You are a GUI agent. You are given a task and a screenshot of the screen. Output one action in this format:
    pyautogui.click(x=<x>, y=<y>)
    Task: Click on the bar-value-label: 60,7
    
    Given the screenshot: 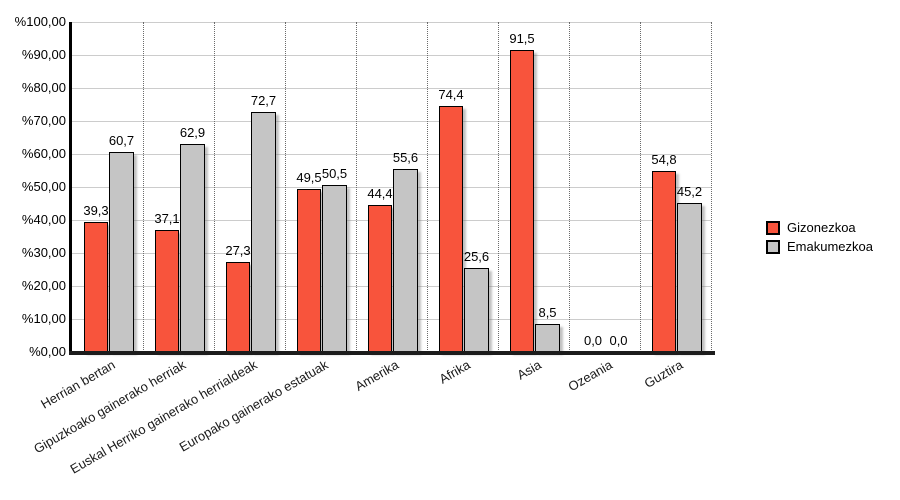 What is the action you would take?
    pyautogui.click(x=121, y=140)
    